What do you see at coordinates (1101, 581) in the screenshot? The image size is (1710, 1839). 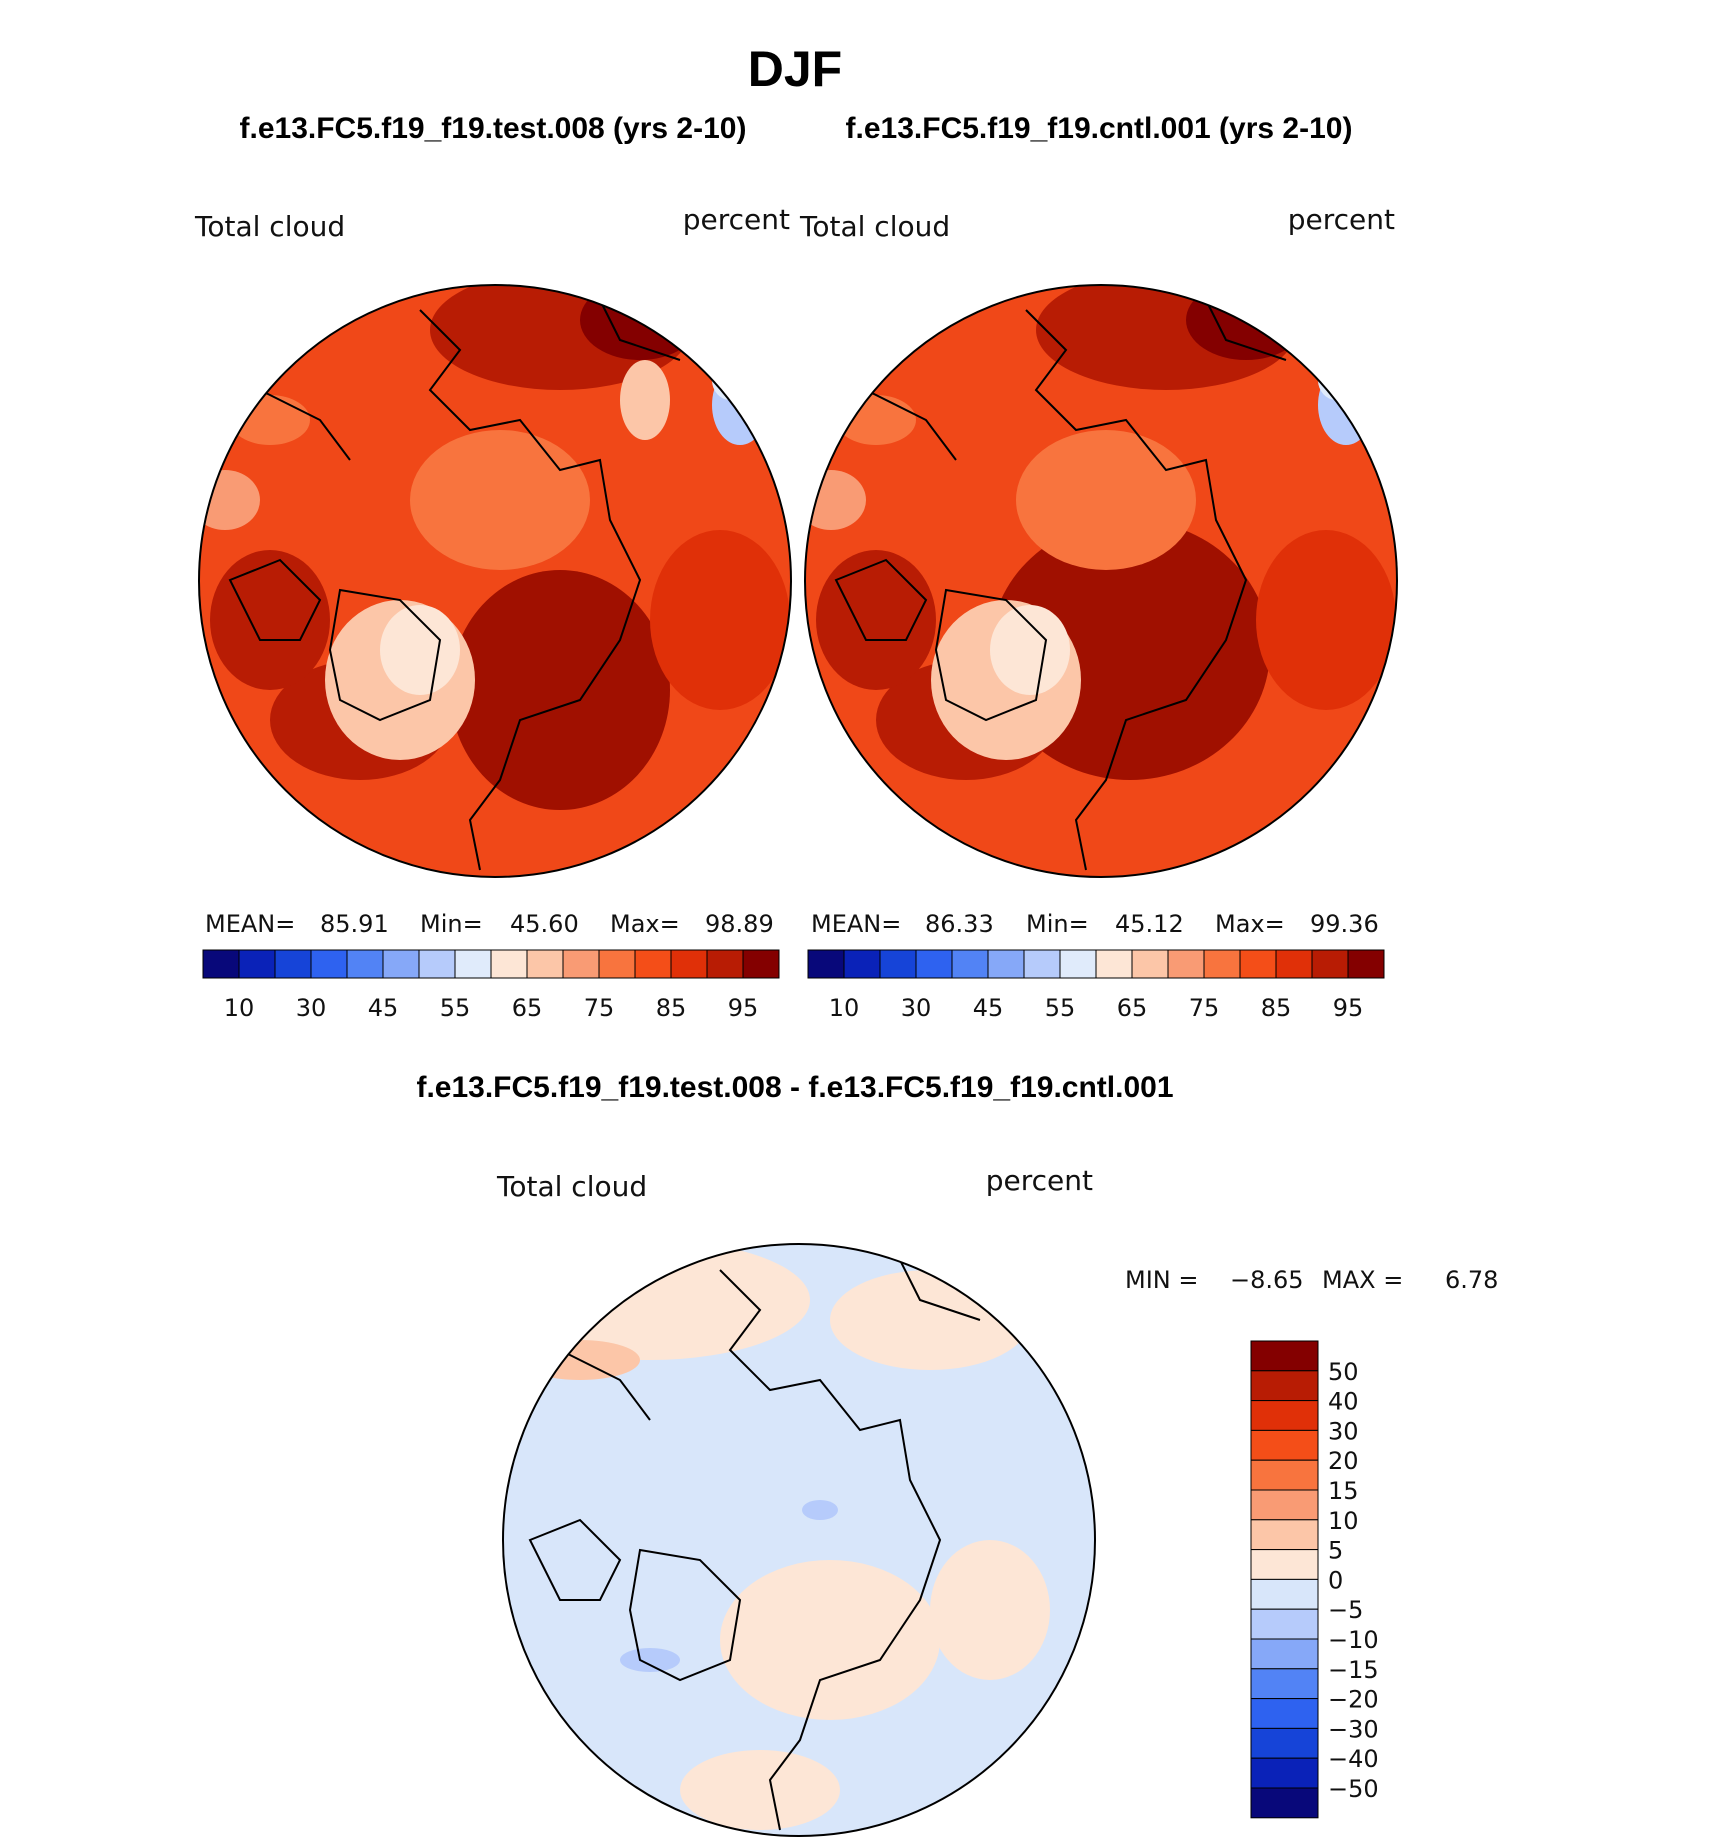 I see `panel-b-border` at bounding box center [1101, 581].